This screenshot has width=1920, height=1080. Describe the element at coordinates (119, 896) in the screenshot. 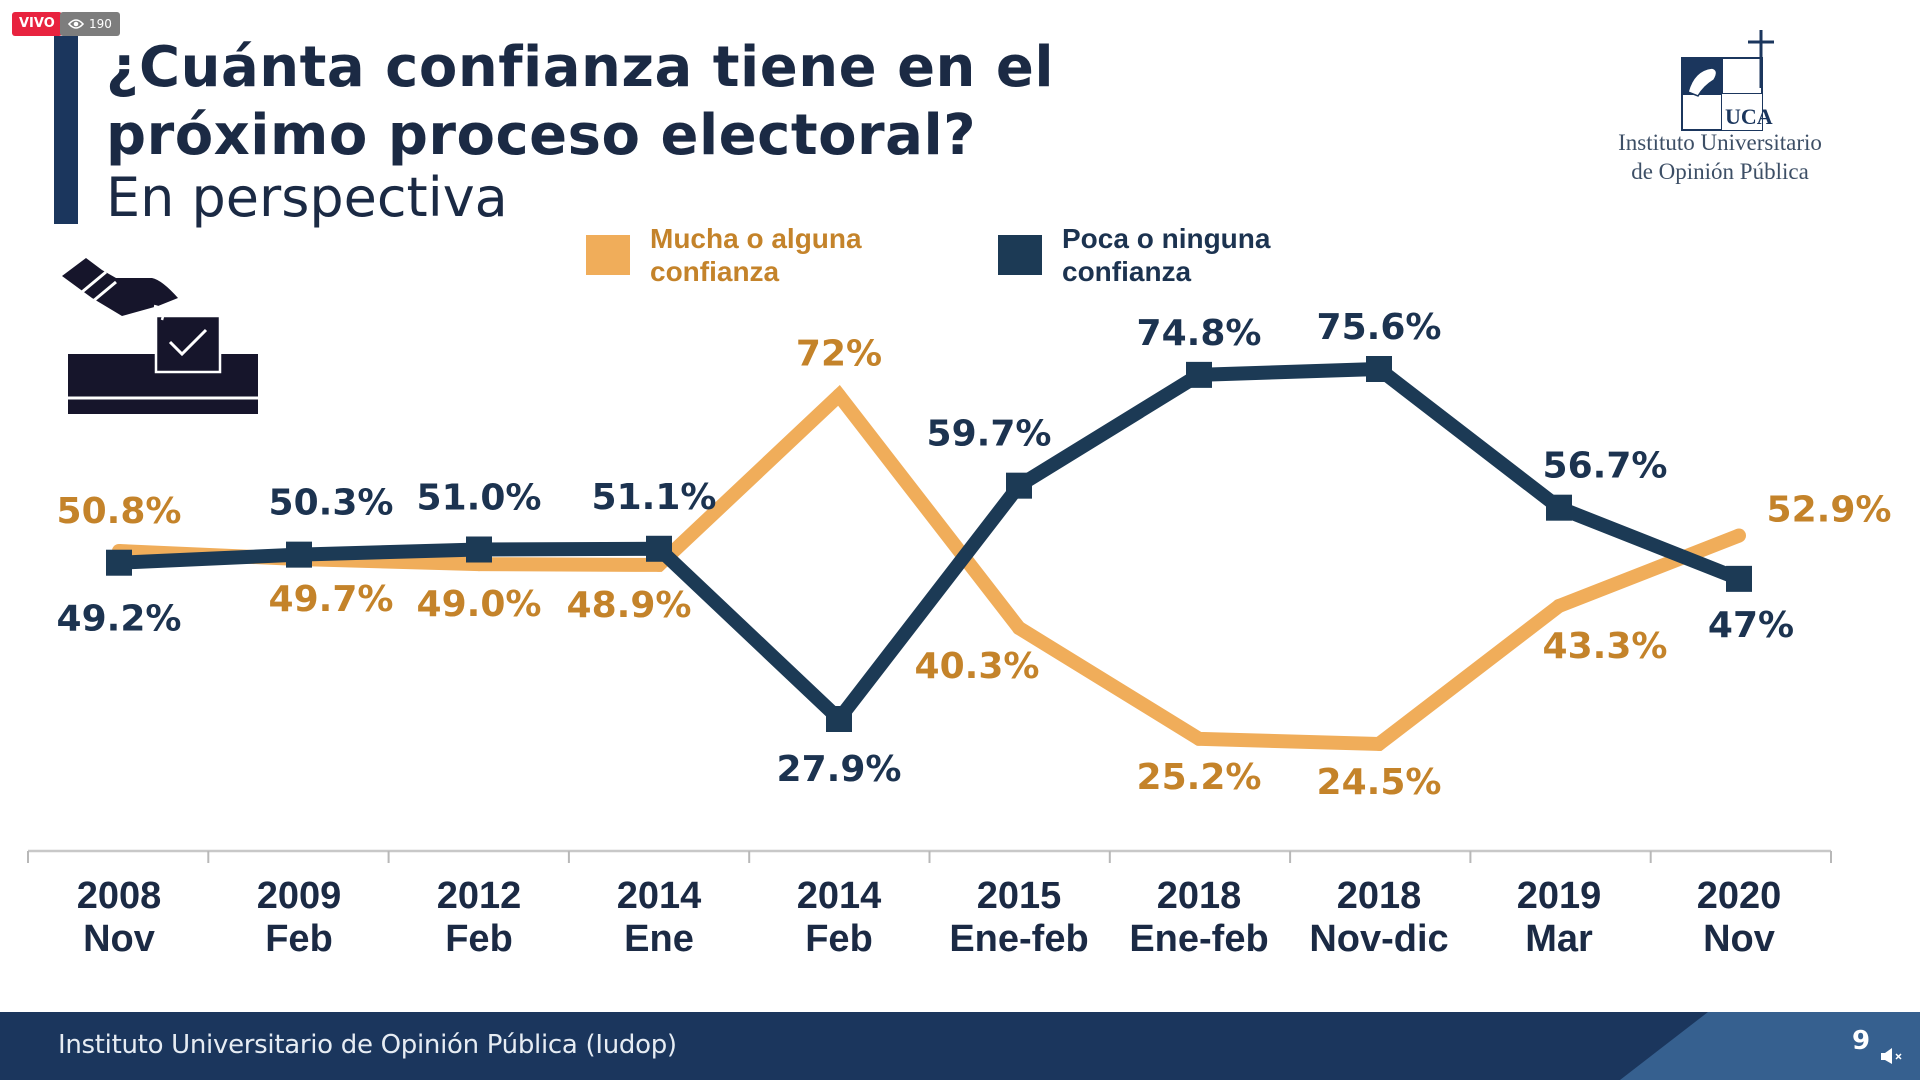

I see `x-tick-label-year: 2008` at that location.